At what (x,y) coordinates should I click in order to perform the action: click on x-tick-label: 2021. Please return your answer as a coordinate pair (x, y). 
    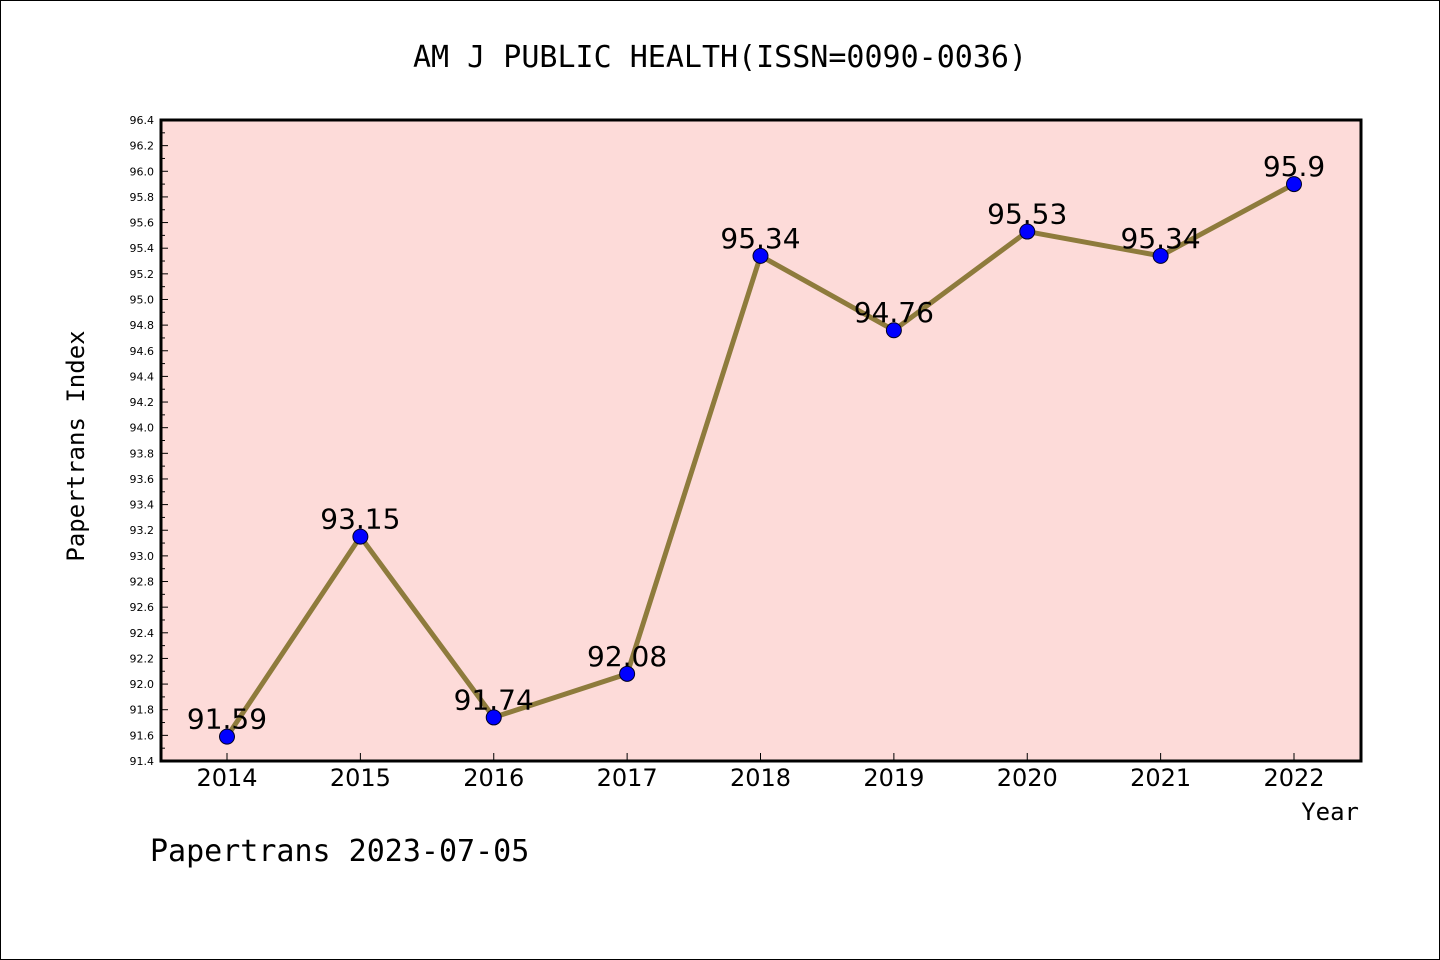
    Looking at the image, I should click on (1160, 778).